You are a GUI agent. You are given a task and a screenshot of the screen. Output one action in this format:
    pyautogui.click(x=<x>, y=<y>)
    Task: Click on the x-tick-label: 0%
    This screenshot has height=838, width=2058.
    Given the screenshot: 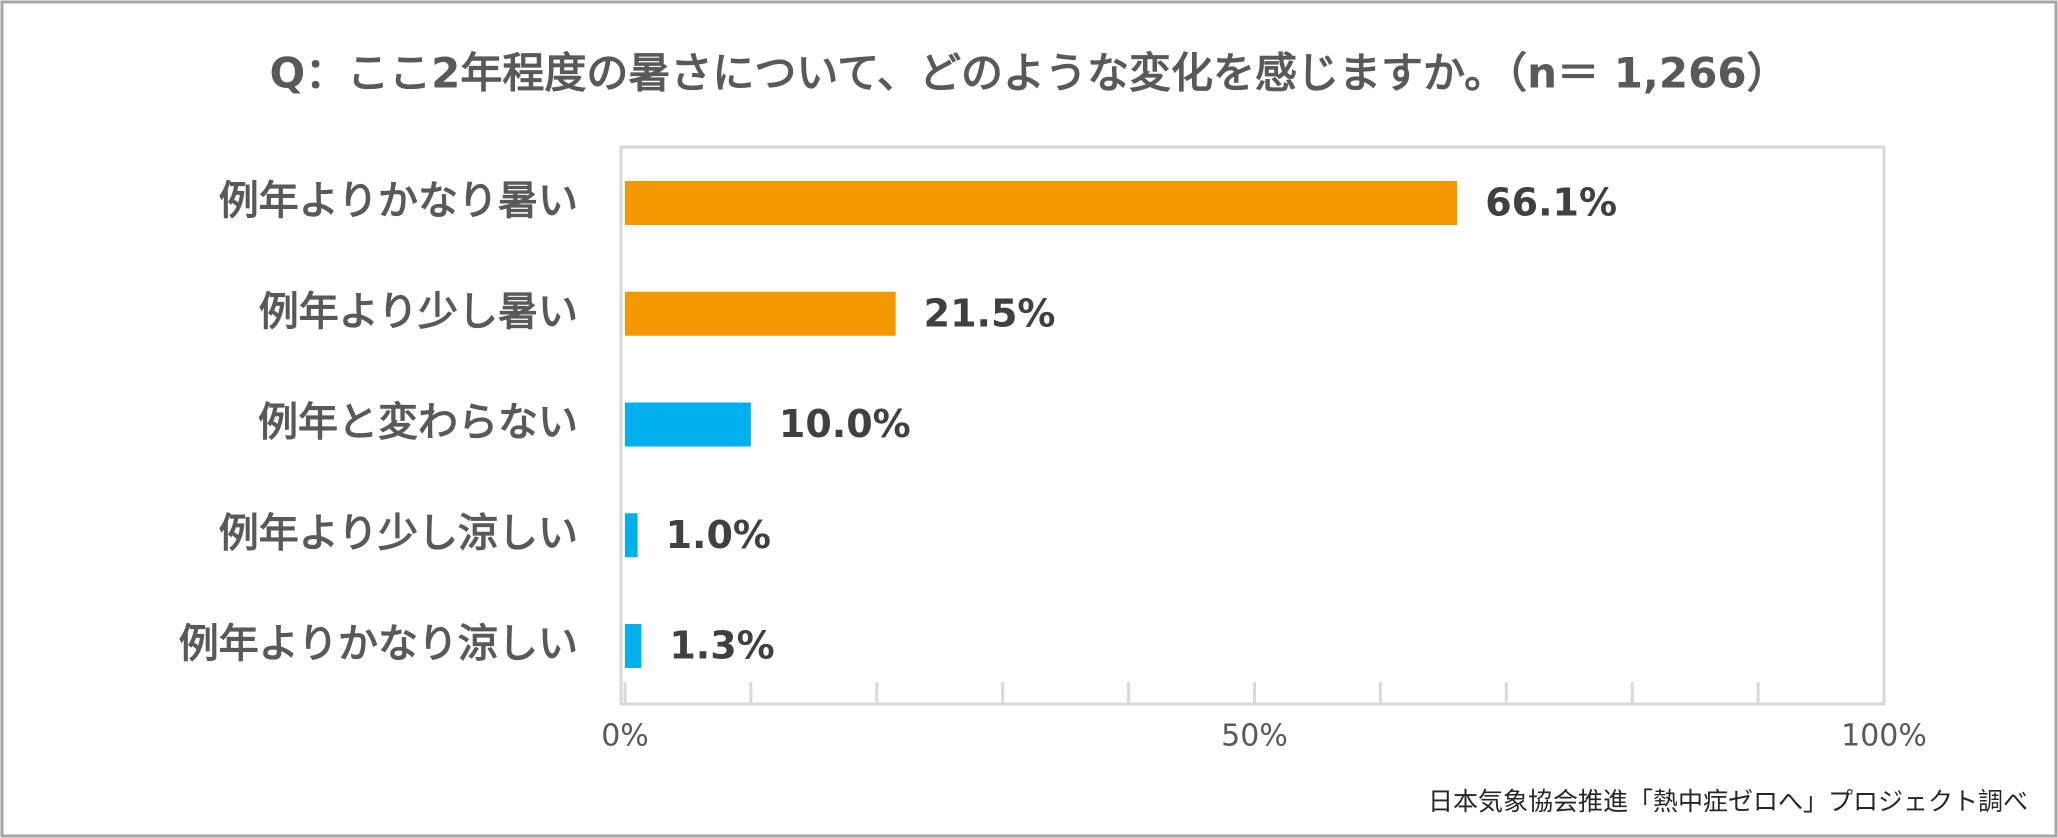 What is the action you would take?
    pyautogui.click(x=625, y=736)
    